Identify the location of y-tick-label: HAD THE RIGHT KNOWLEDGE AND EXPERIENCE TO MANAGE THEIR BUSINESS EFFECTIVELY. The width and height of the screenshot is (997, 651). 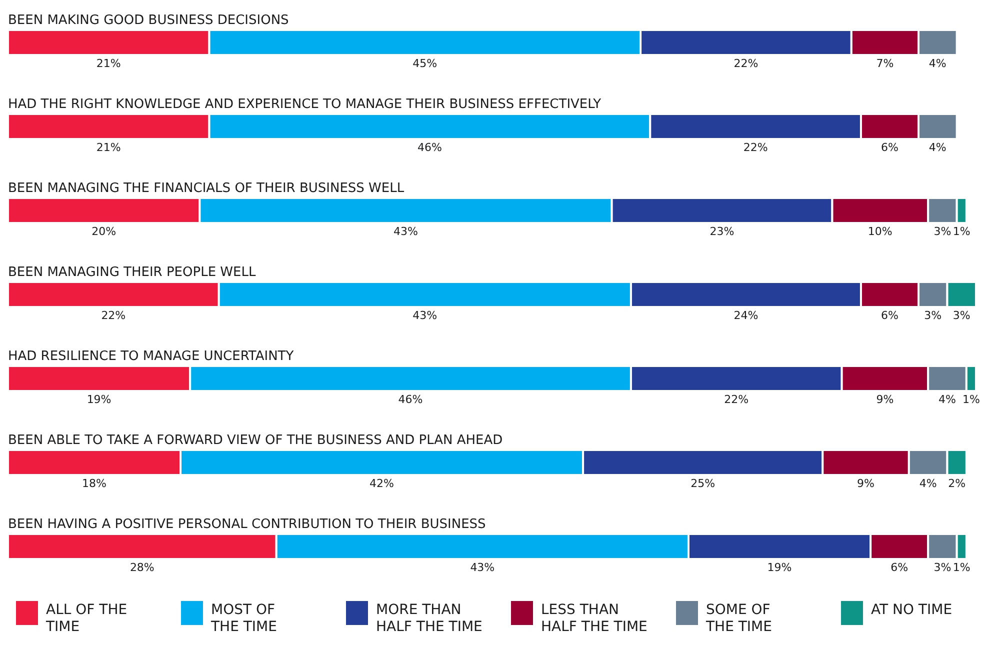
(305, 104).